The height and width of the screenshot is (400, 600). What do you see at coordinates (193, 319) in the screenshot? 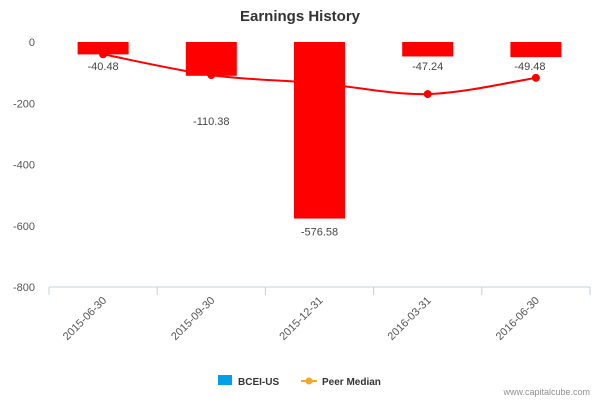
I see `x-tick-label: 2015-09-30` at bounding box center [193, 319].